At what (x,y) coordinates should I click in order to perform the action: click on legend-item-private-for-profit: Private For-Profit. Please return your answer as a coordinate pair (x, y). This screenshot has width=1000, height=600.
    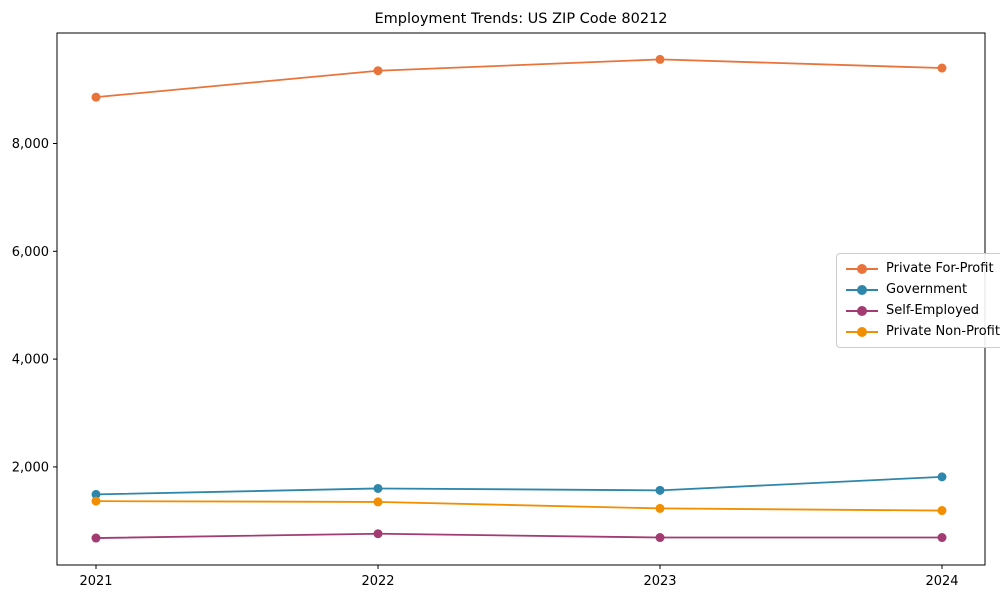
    Looking at the image, I should click on (923, 269).